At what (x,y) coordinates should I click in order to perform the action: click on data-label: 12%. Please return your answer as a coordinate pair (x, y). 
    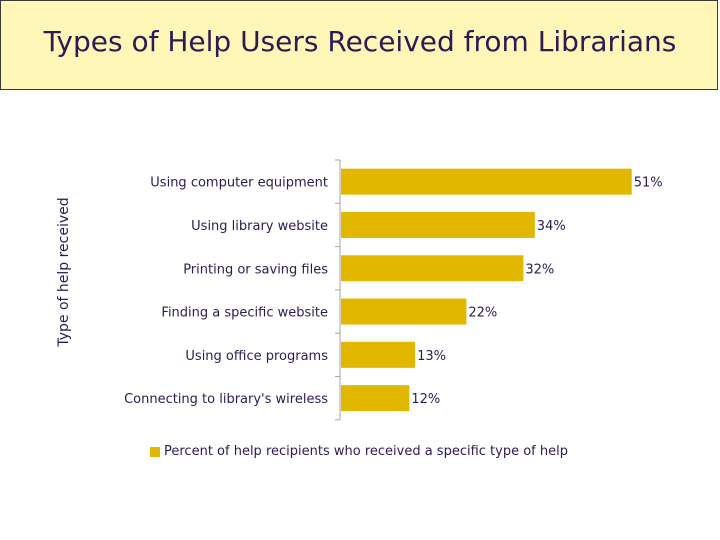
    Looking at the image, I should click on (425, 399).